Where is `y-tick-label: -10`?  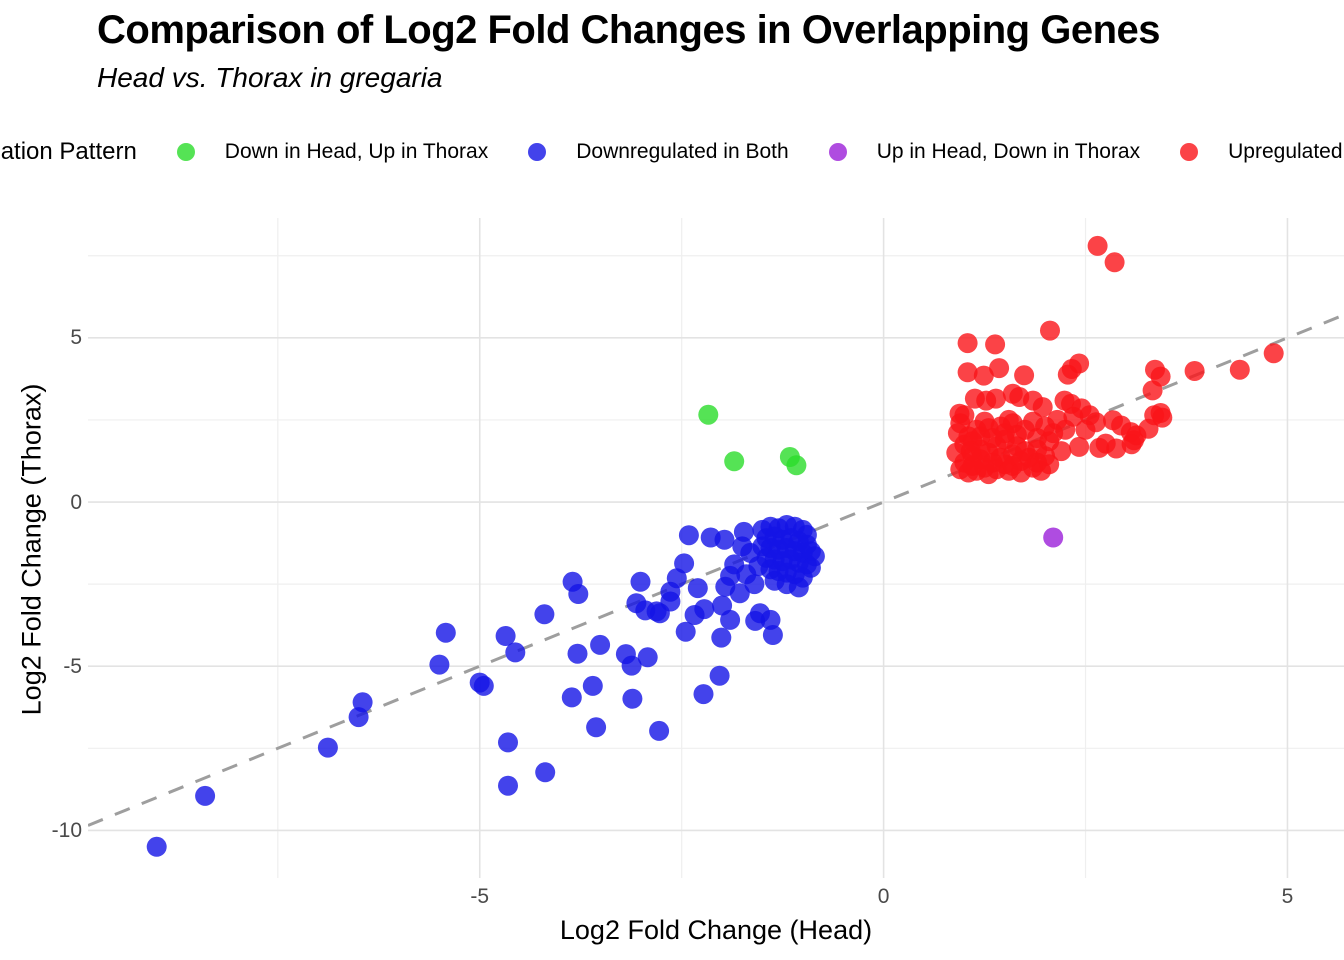 y-tick-label: -10 is located at coordinates (66, 830).